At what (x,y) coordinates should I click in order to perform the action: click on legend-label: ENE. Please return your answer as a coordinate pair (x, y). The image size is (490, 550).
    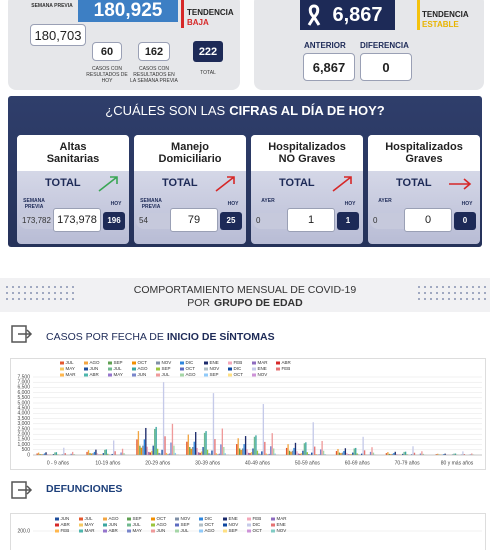
    Looking at the image, I should click on (214, 362).